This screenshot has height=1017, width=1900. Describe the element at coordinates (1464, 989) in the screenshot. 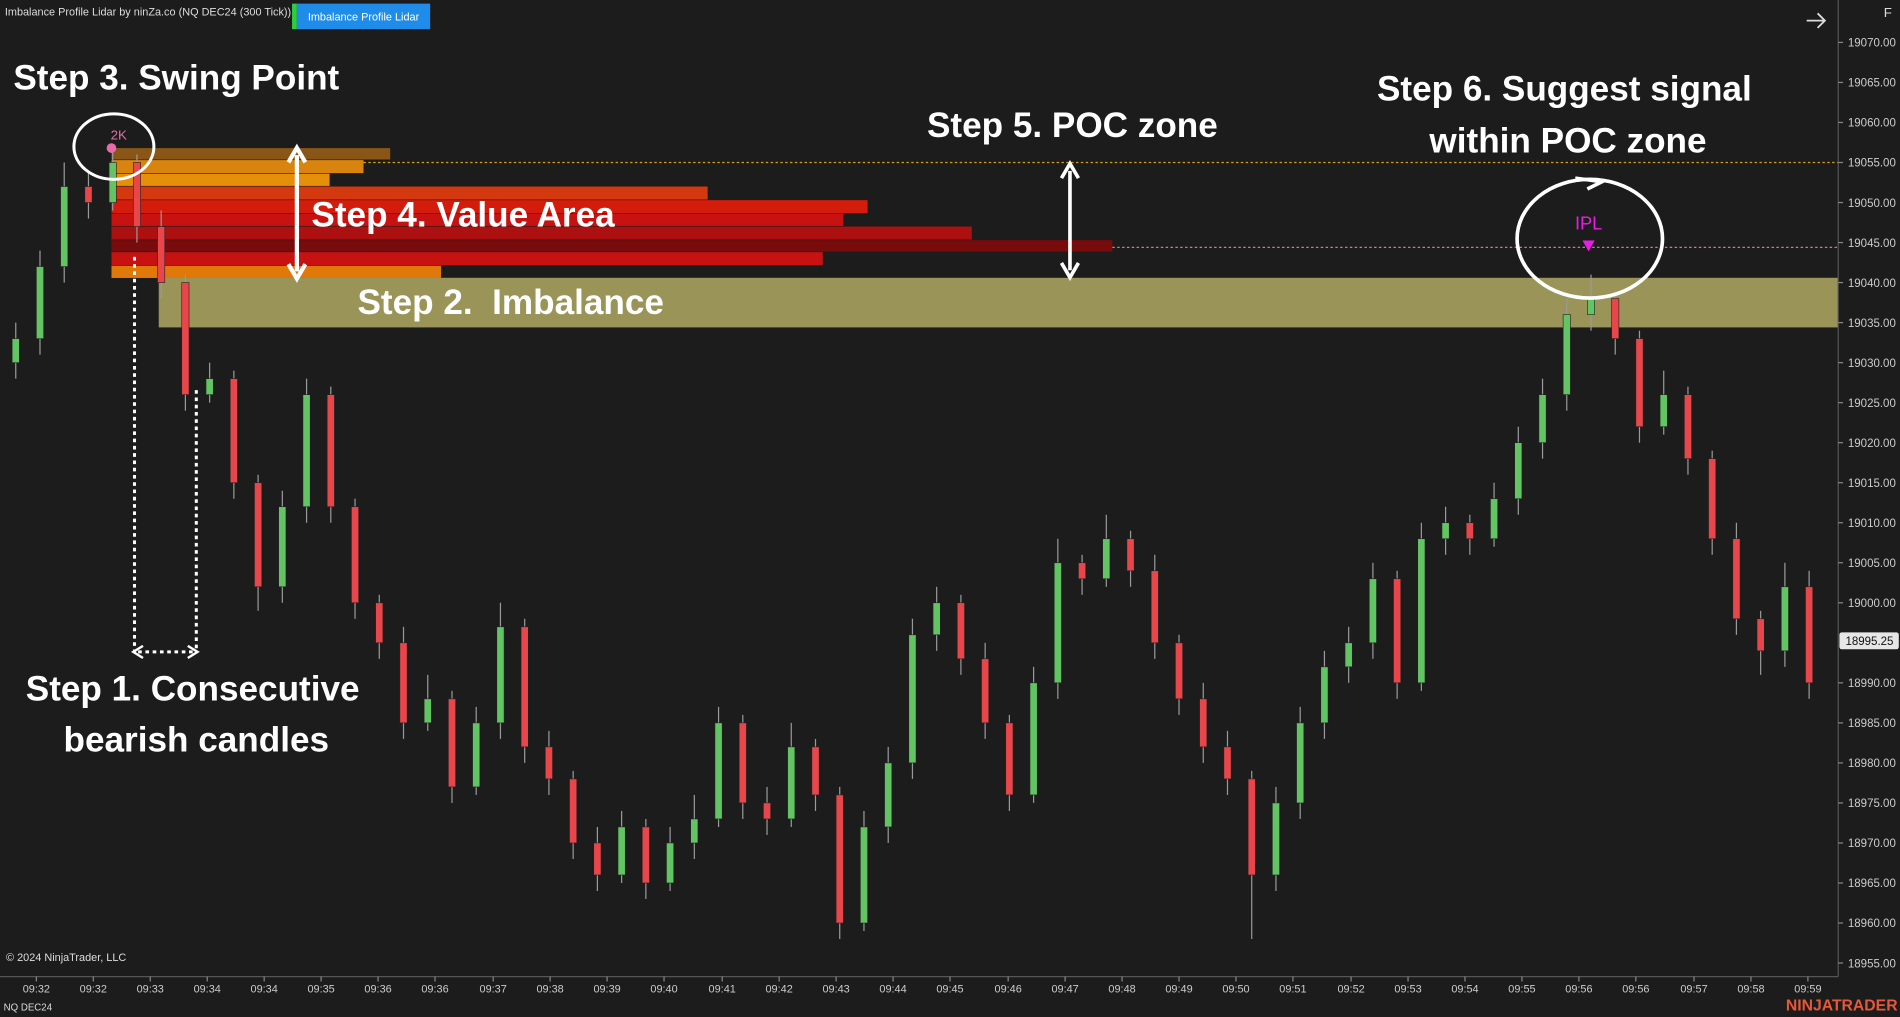

I see `x-tick-label: 09:54` at that location.